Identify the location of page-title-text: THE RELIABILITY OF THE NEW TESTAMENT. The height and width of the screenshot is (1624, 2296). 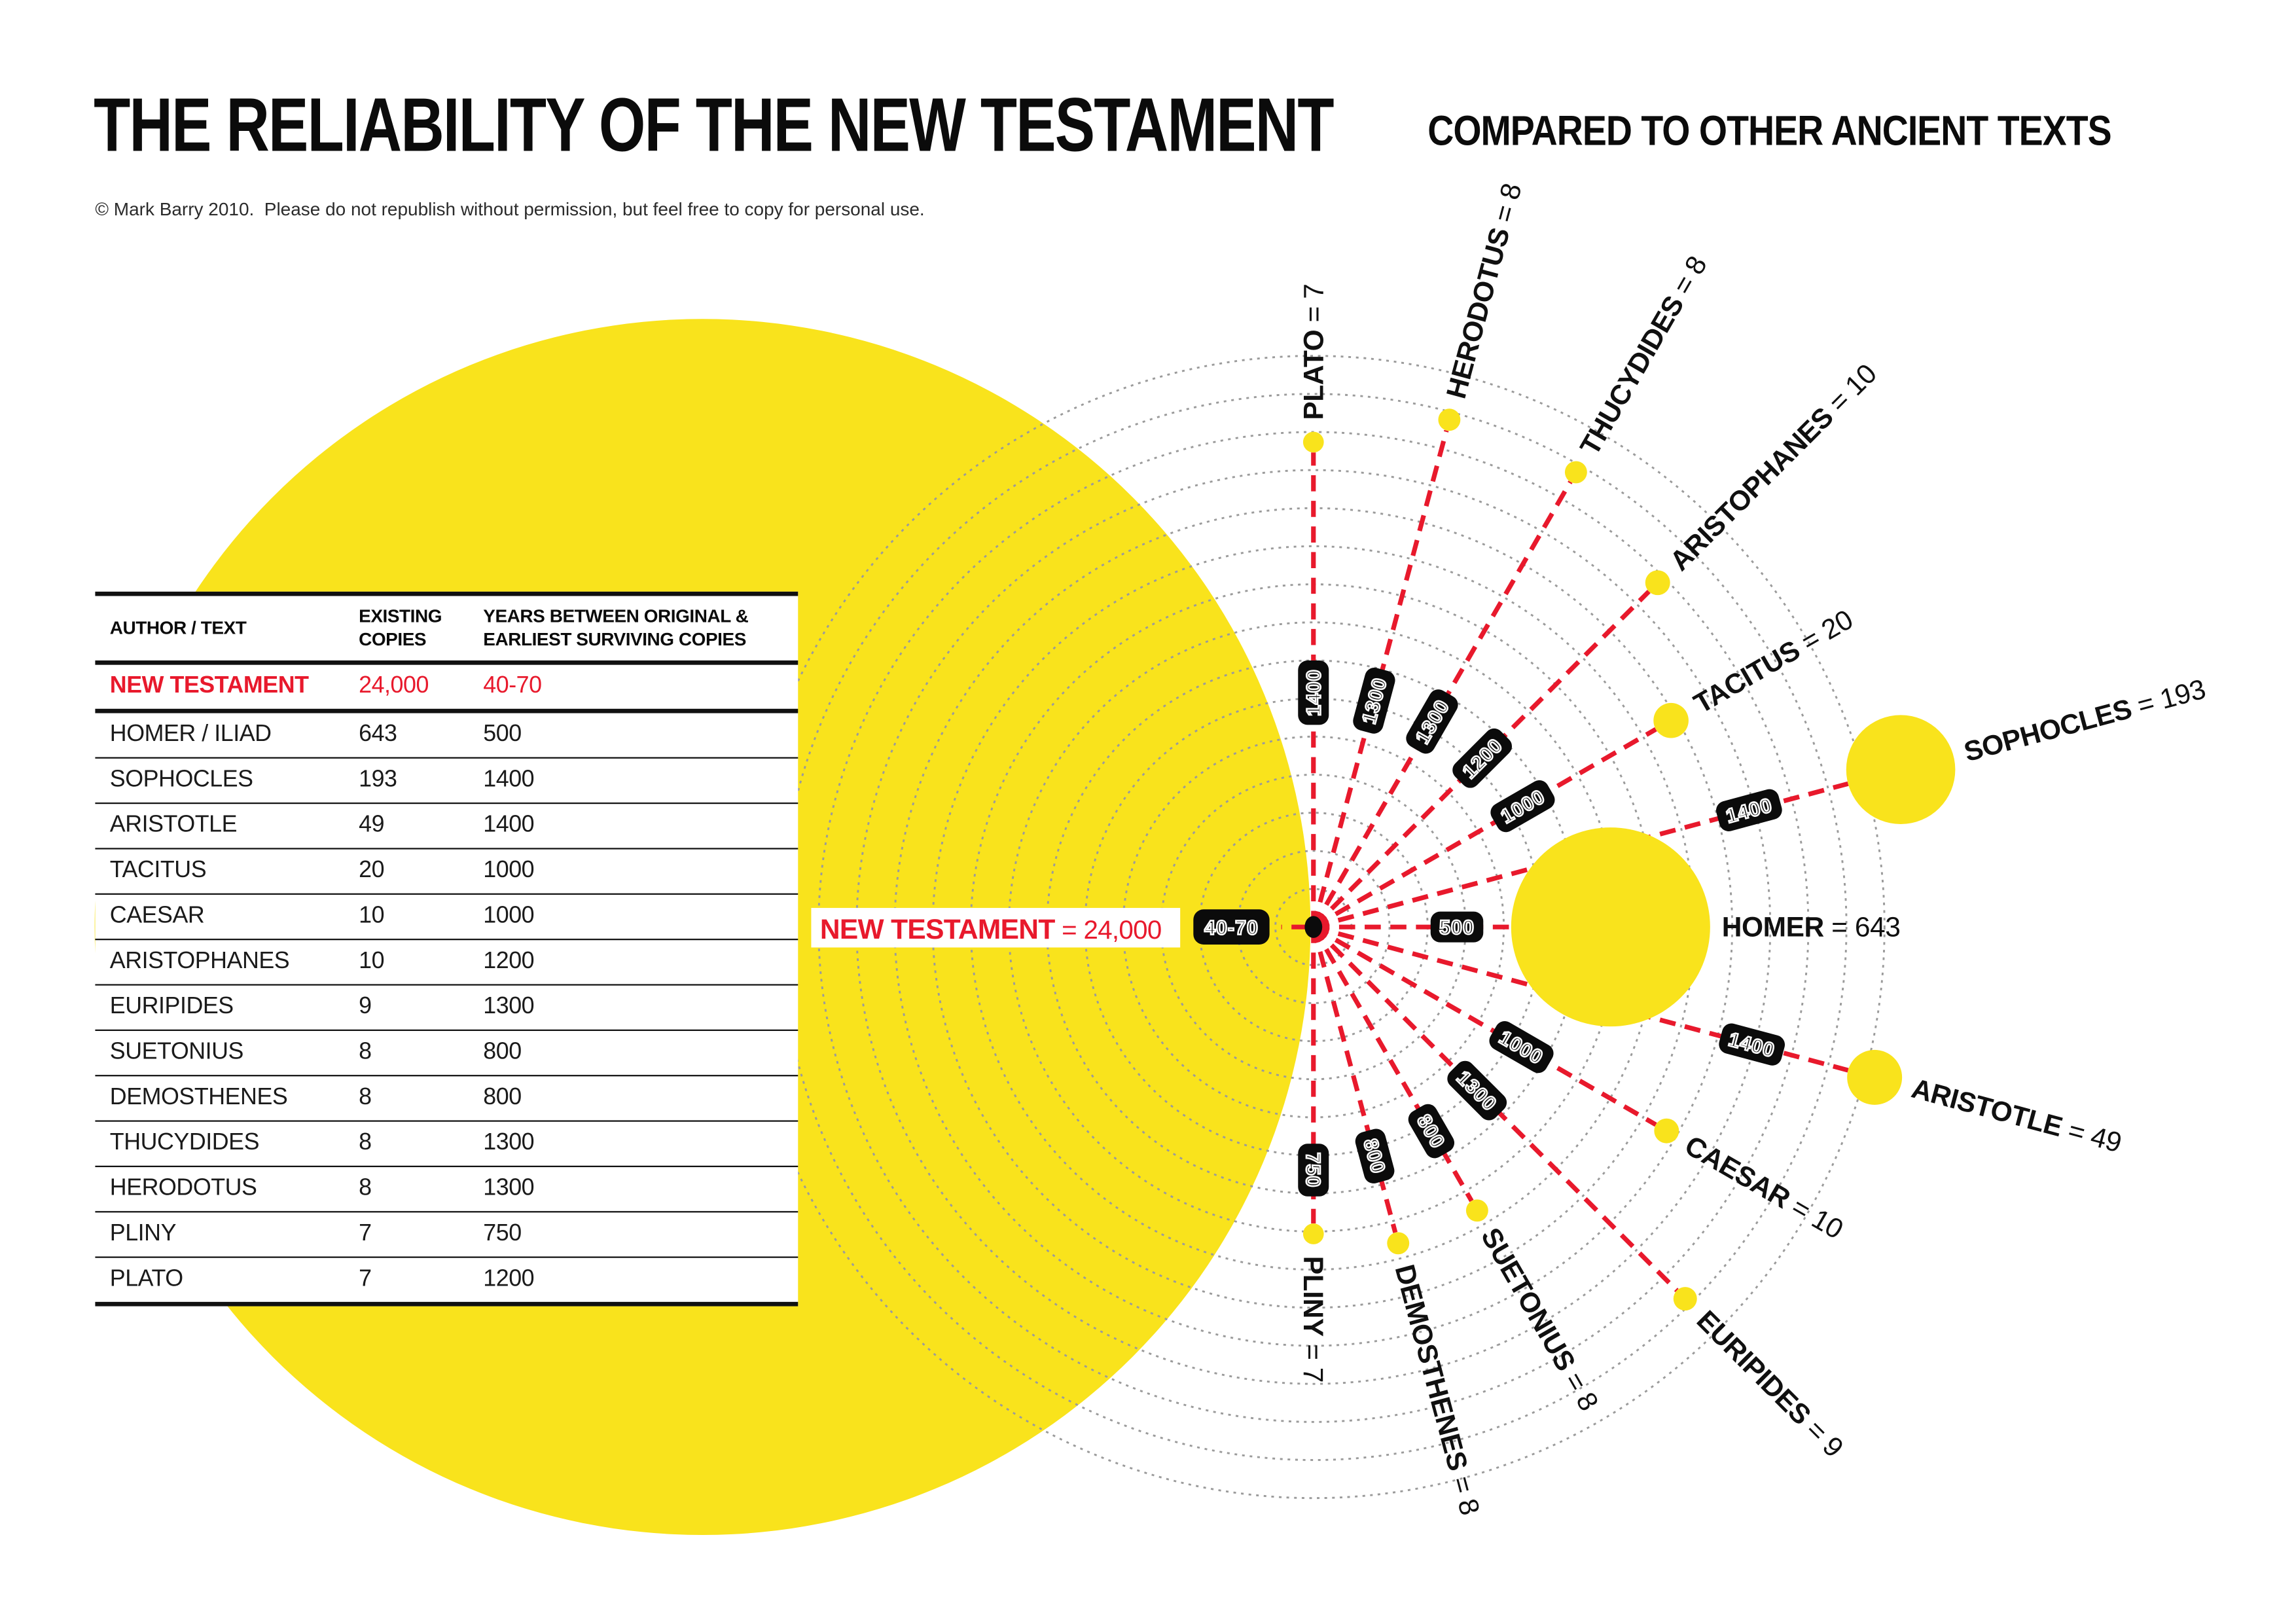
(714, 126).